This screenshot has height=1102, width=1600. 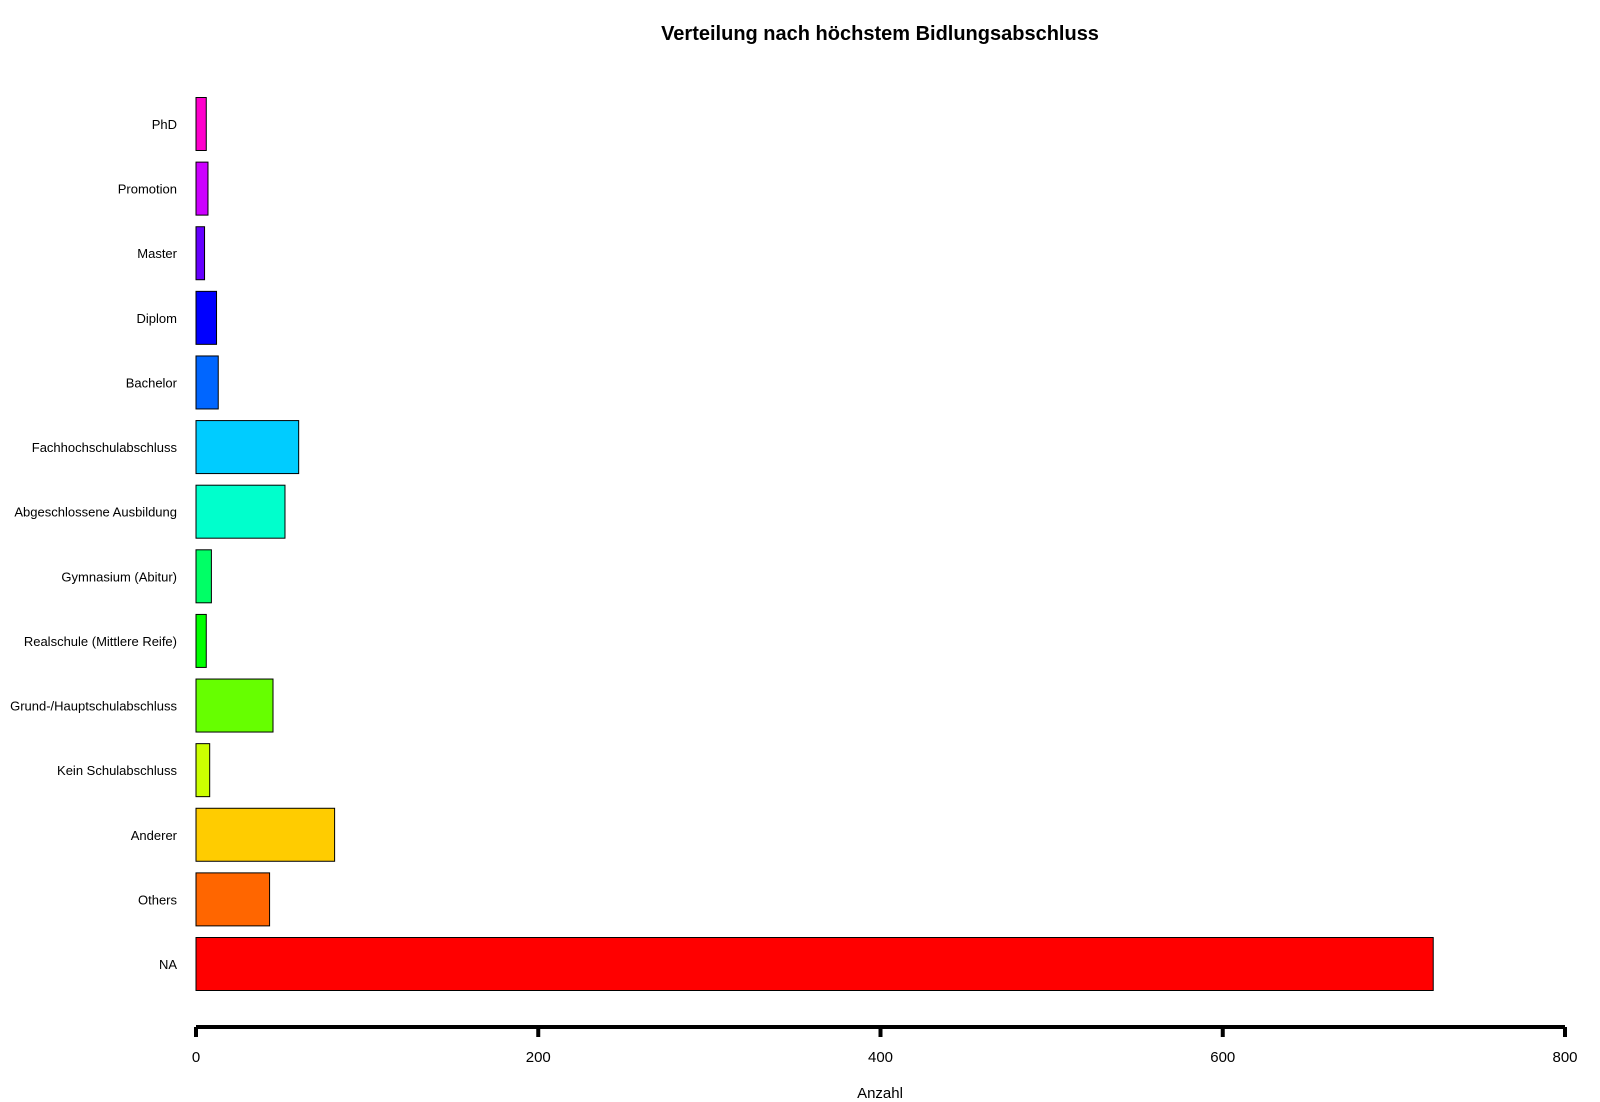 I want to click on bar-anderer, so click(x=265, y=834).